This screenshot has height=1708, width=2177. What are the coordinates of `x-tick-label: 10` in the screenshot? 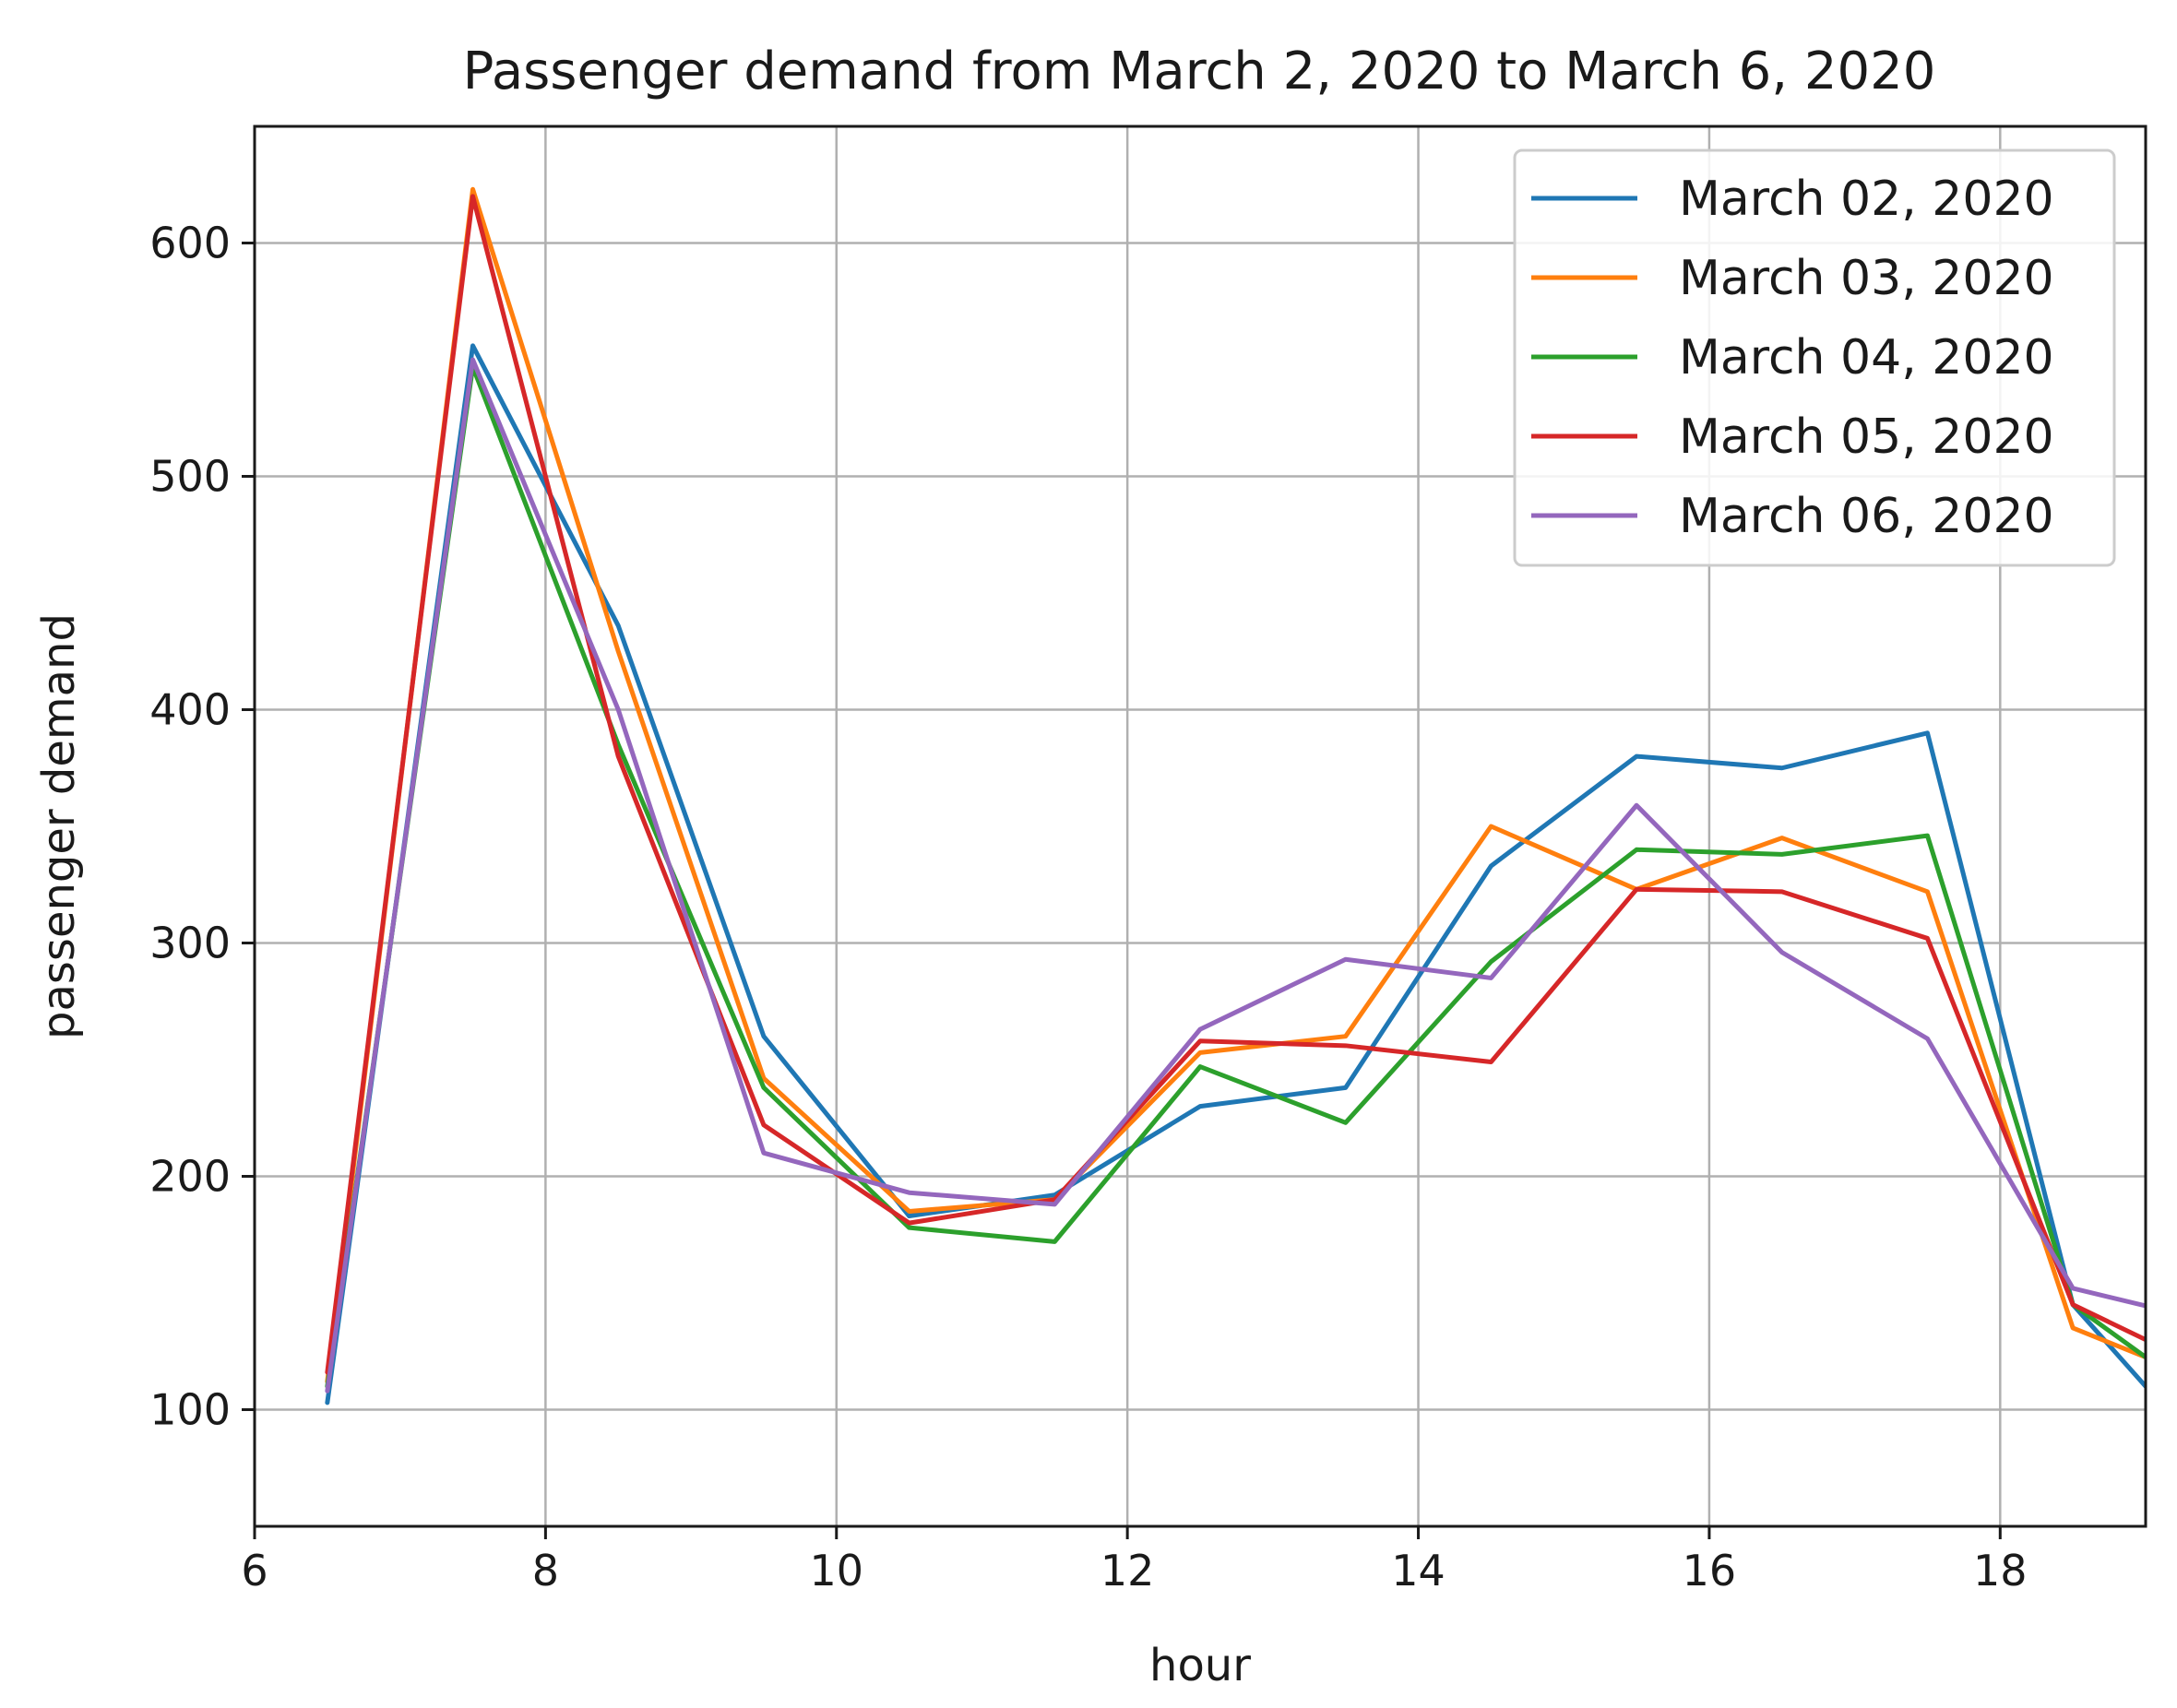 It's located at (836, 1571).